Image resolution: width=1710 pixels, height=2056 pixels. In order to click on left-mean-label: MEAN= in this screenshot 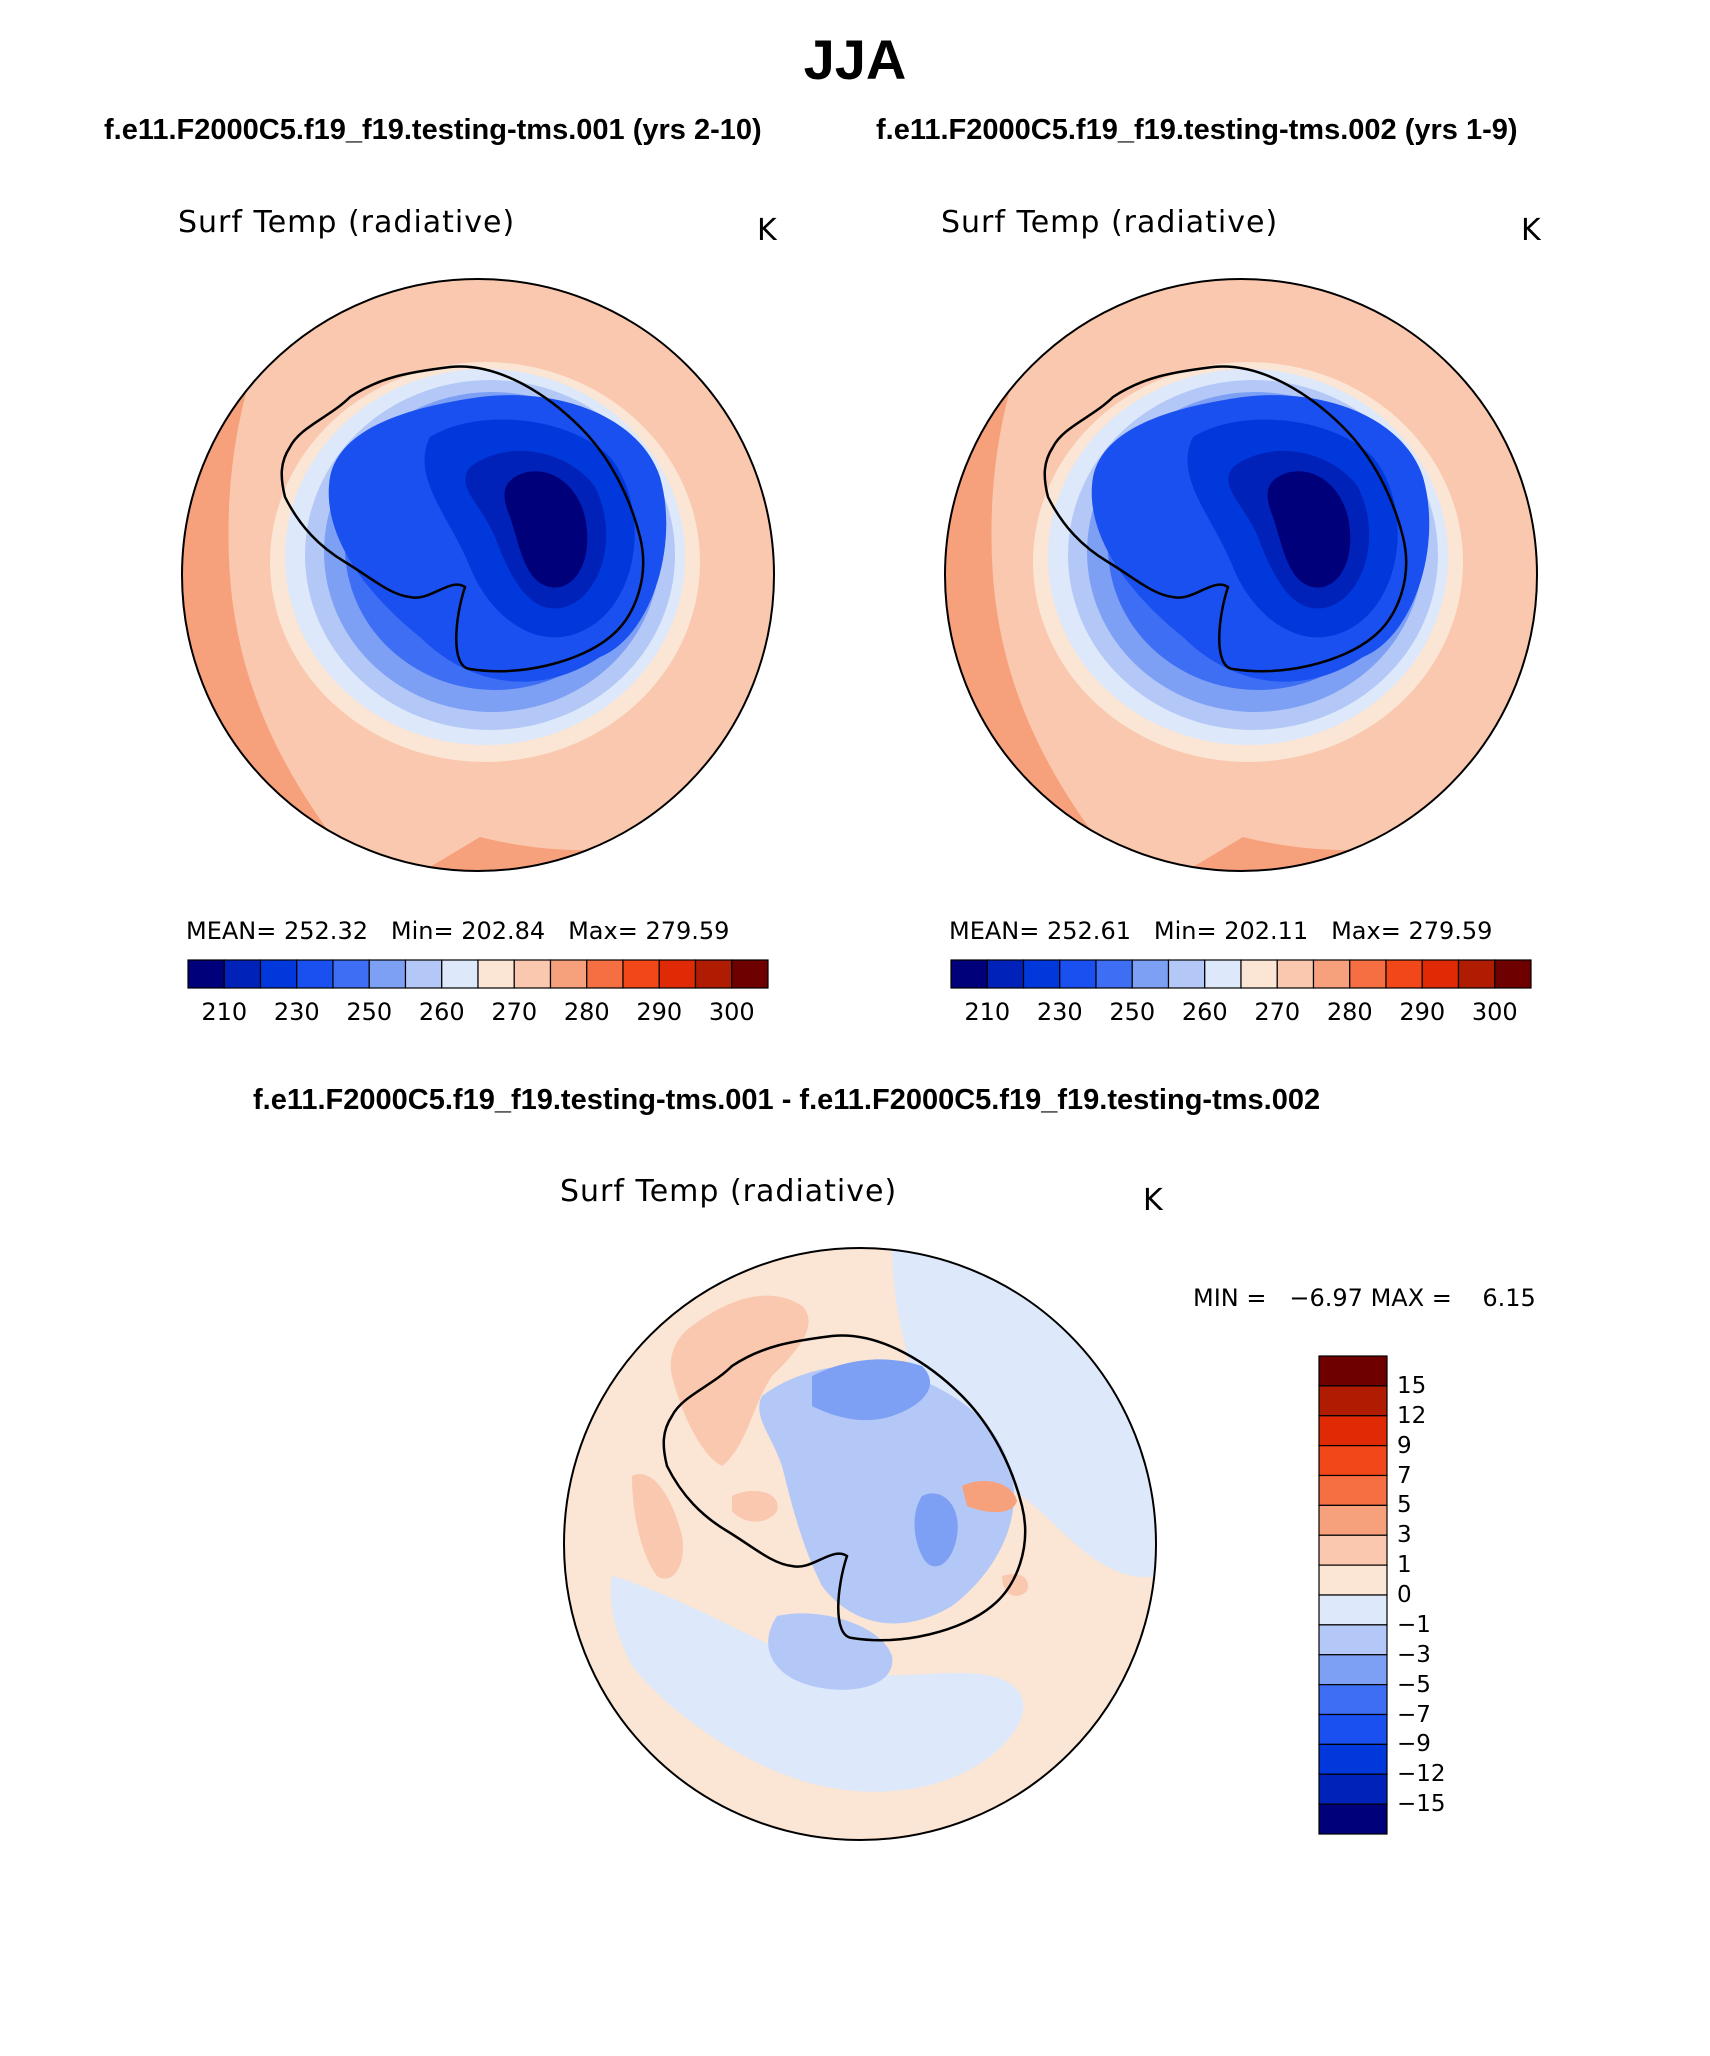, I will do `click(231, 931)`.